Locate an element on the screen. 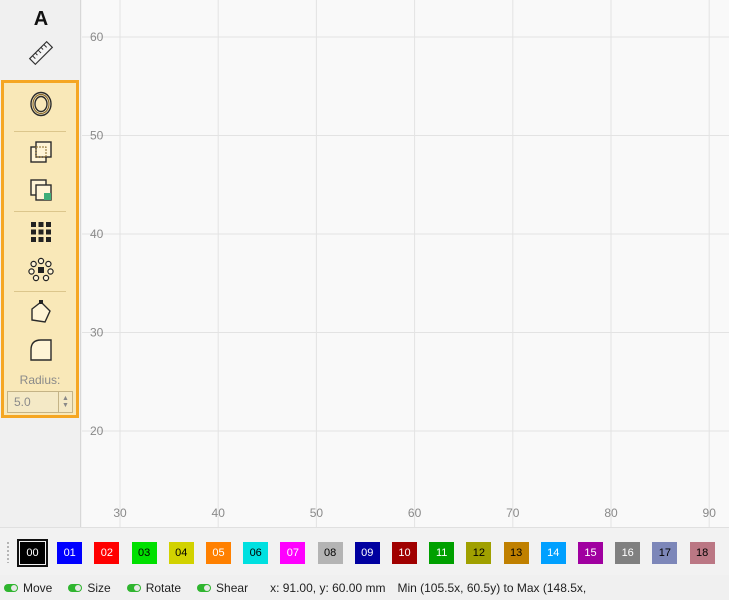 The height and width of the screenshot is (600, 729). x-tick-label: 70 is located at coordinates (513, 513).